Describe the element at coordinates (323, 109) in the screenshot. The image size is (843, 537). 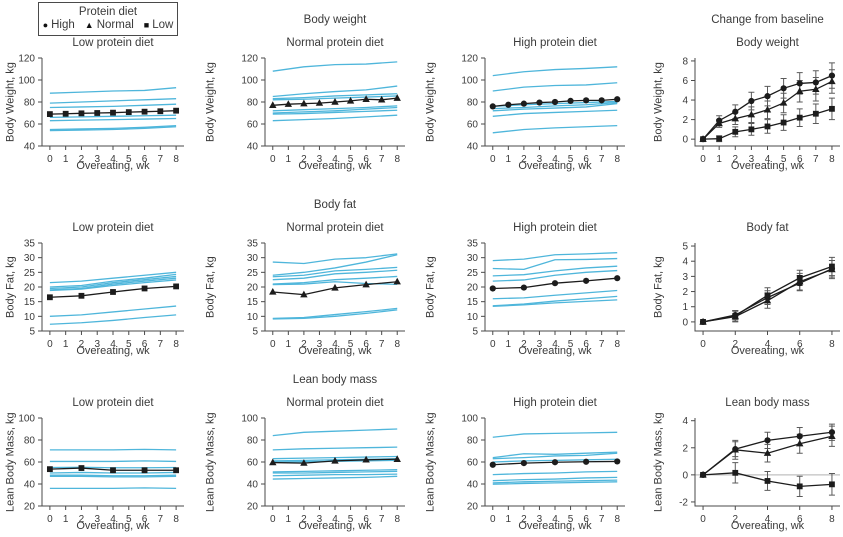
I see `plot-body-weight-normal: 40 60 80 100 120 0 1 2 3 4 5 6 7 8` at that location.